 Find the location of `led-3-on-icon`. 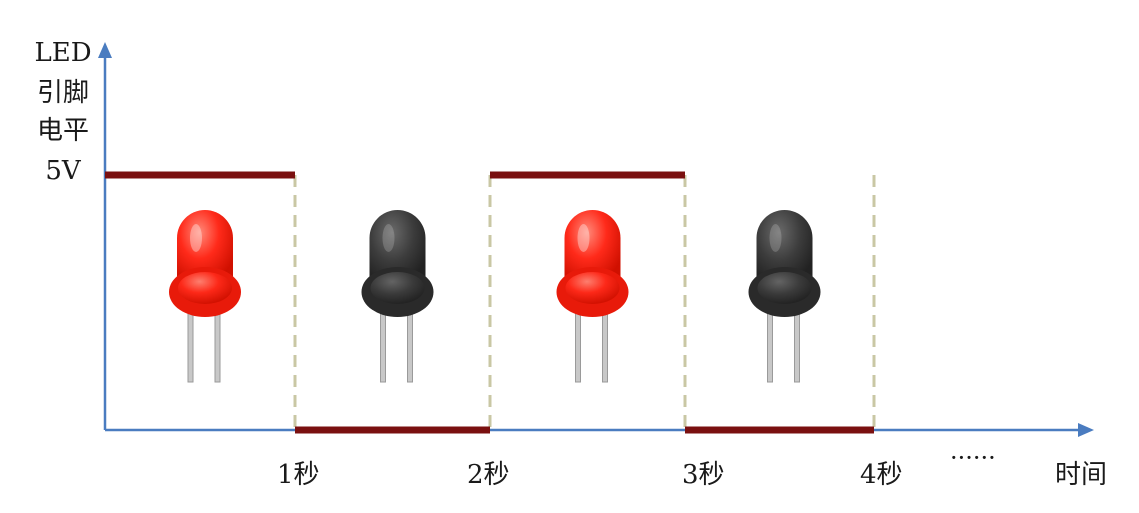

led-3-on-icon is located at coordinates (592, 296).